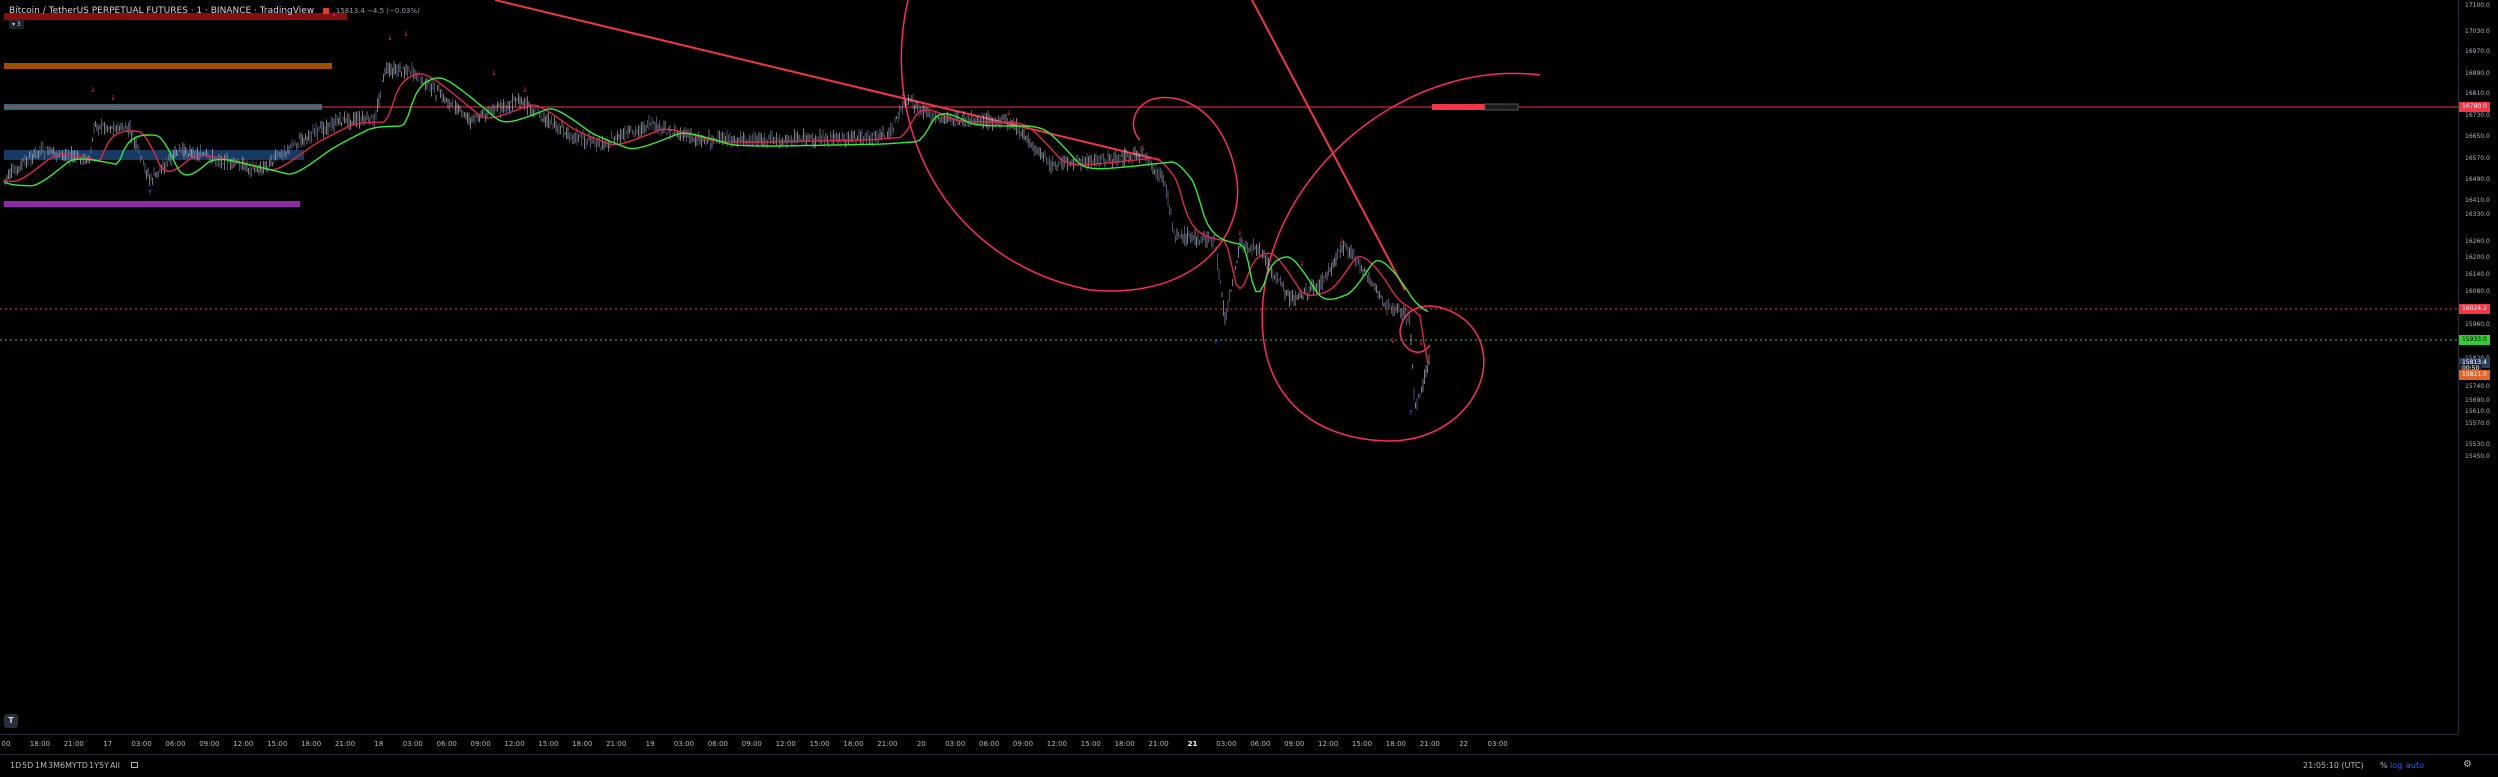 The image size is (2498, 777). Describe the element at coordinates (41, 765) in the screenshot. I see `range-1m-button: 1M` at that location.